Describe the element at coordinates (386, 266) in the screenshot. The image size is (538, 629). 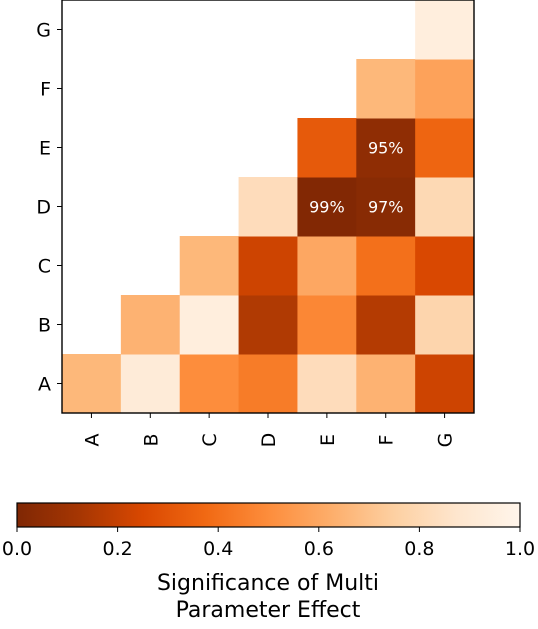
I see `heatmap-cell-F-C` at that location.